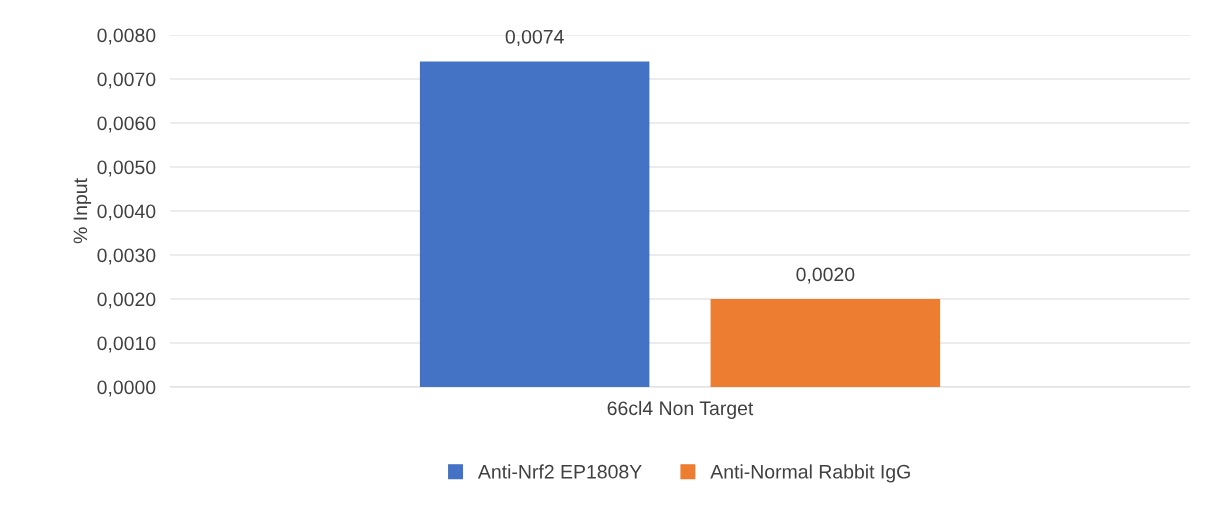 The width and height of the screenshot is (1219, 506). I want to click on y-tick-label: 0,0010, so click(126, 344).